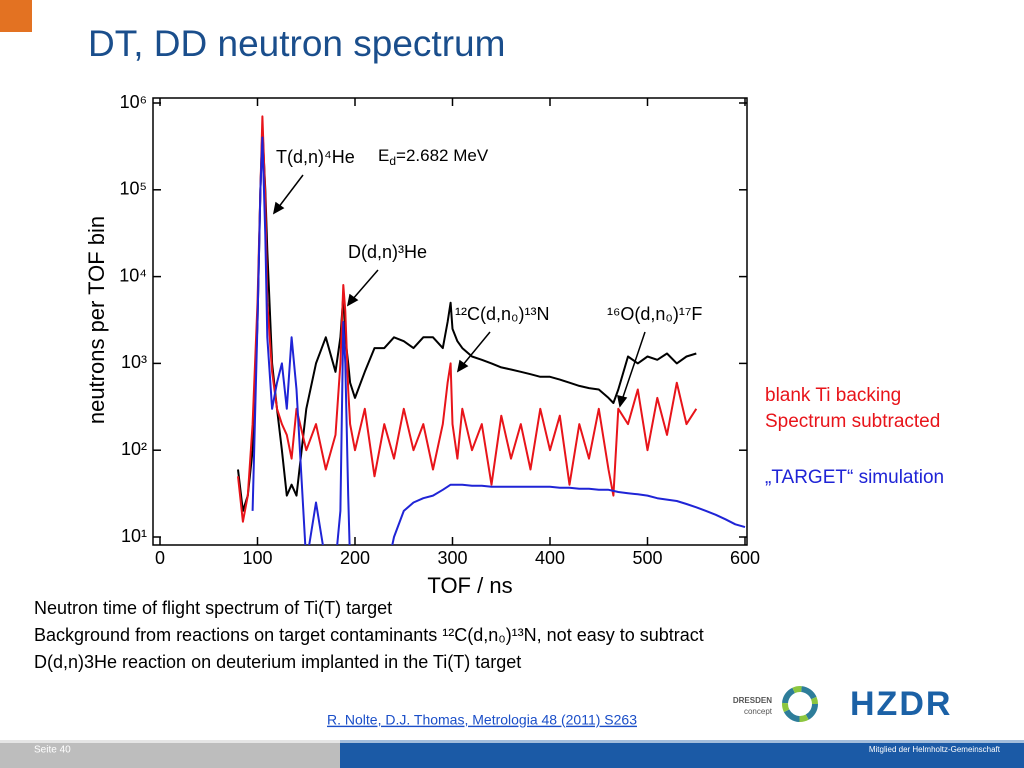  I want to click on y-tick-label: 10⁴, so click(133, 275).